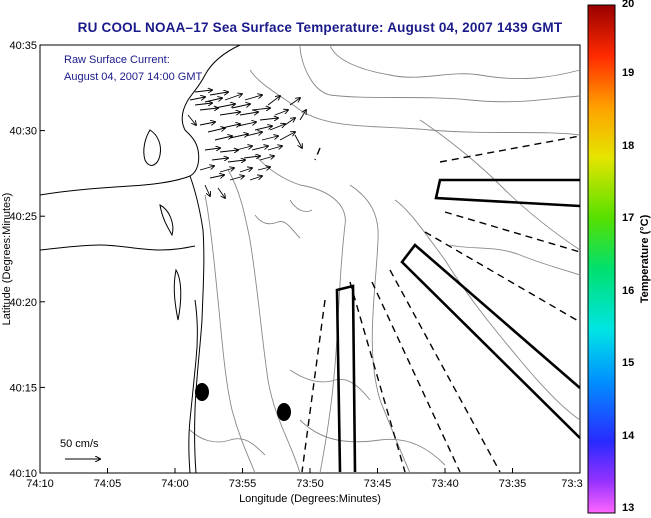 The image size is (651, 518). Describe the element at coordinates (7, 259) in the screenshot. I see `y-axis-label: Latitude (Degrees:Minutes)` at that location.